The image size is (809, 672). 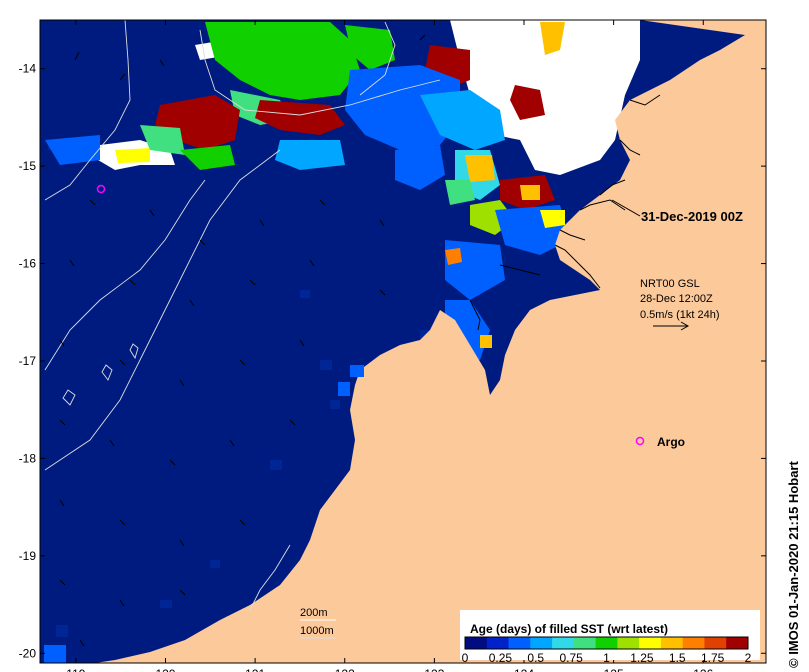 What do you see at coordinates (535, 658) in the screenshot?
I see `colorbar-tick-label: 0.5` at bounding box center [535, 658].